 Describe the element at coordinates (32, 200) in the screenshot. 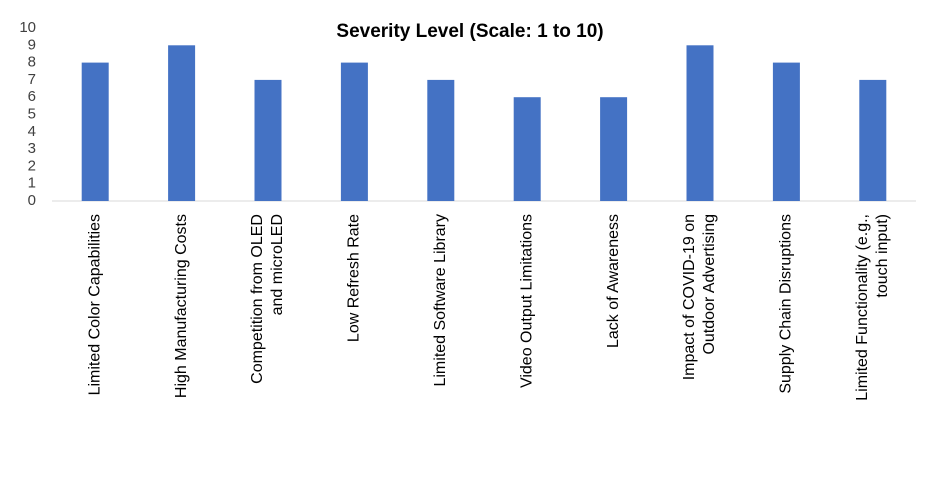

I see `y-tick-label: 0` at that location.